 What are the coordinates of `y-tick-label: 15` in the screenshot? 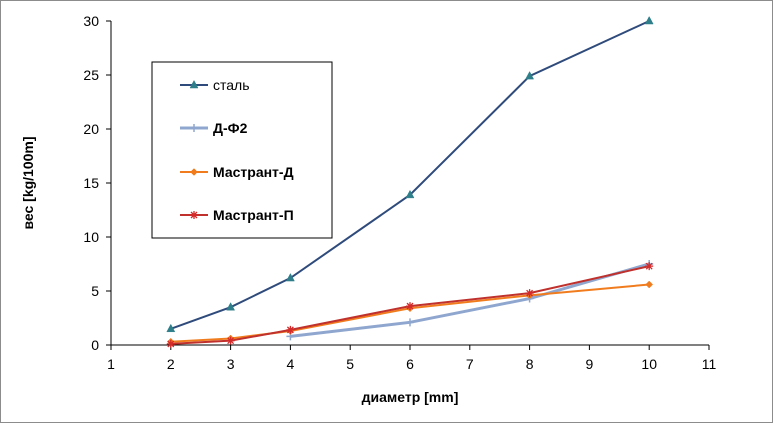 It's located at (91, 183).